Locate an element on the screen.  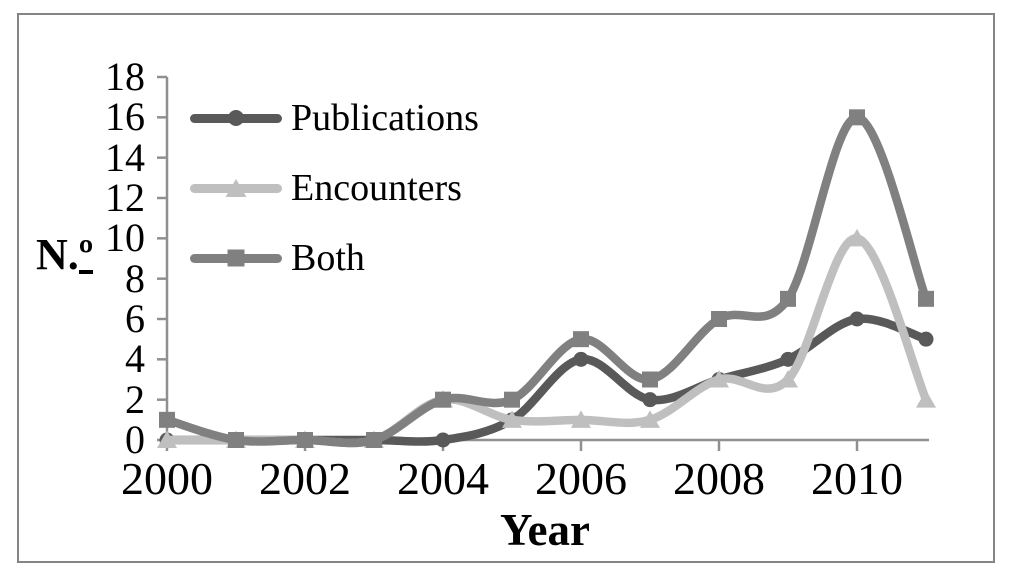
marker-both-2006 is located at coordinates (581, 339).